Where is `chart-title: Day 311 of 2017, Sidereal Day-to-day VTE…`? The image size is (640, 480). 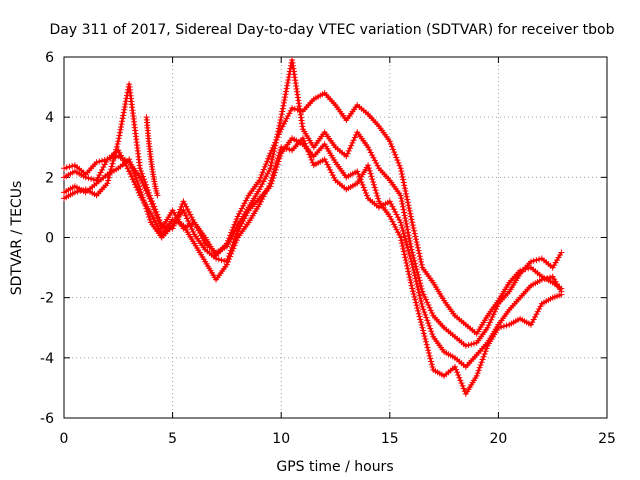
chart-title: Day 311 of 2017, Sidereal Day-to-day VTE… is located at coordinates (331, 30).